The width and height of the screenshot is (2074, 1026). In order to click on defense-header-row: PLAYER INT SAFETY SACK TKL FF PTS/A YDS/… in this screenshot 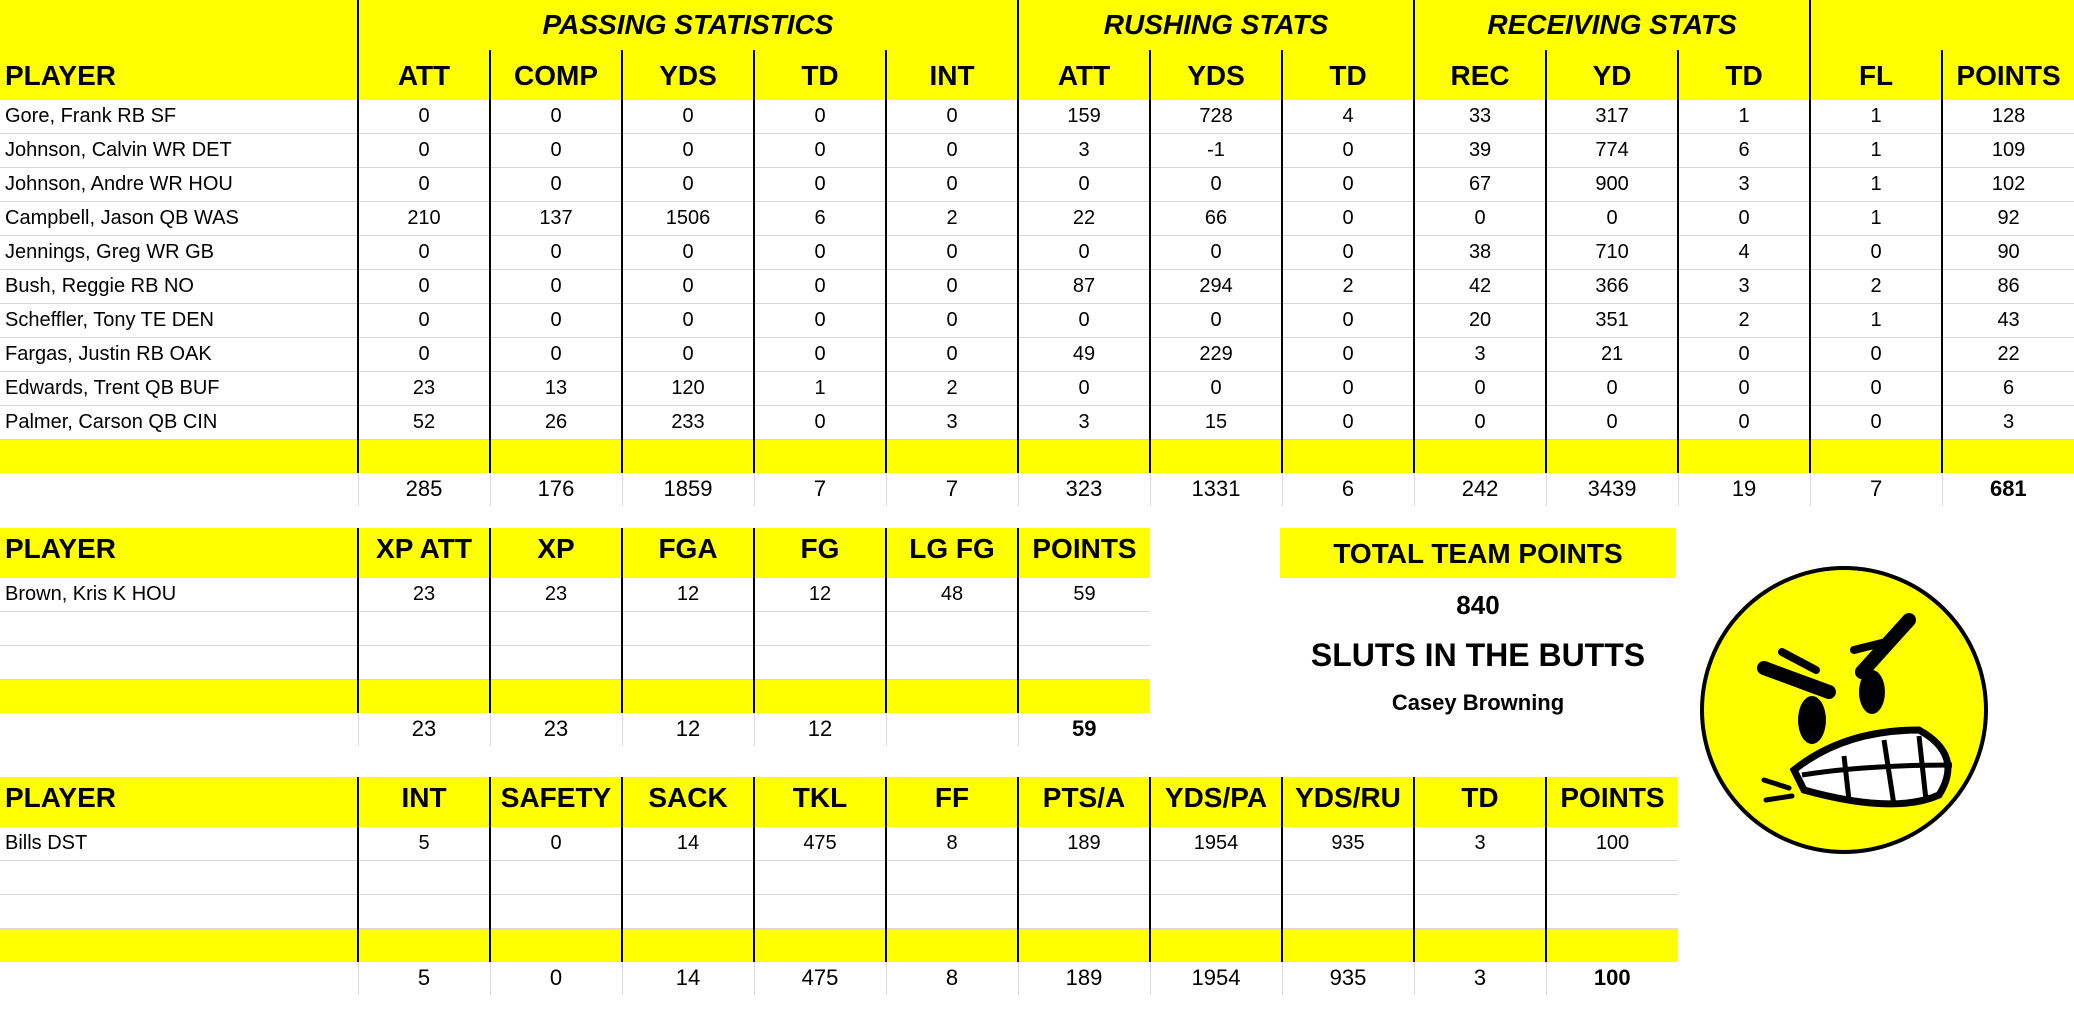, I will do `click(839, 802)`.